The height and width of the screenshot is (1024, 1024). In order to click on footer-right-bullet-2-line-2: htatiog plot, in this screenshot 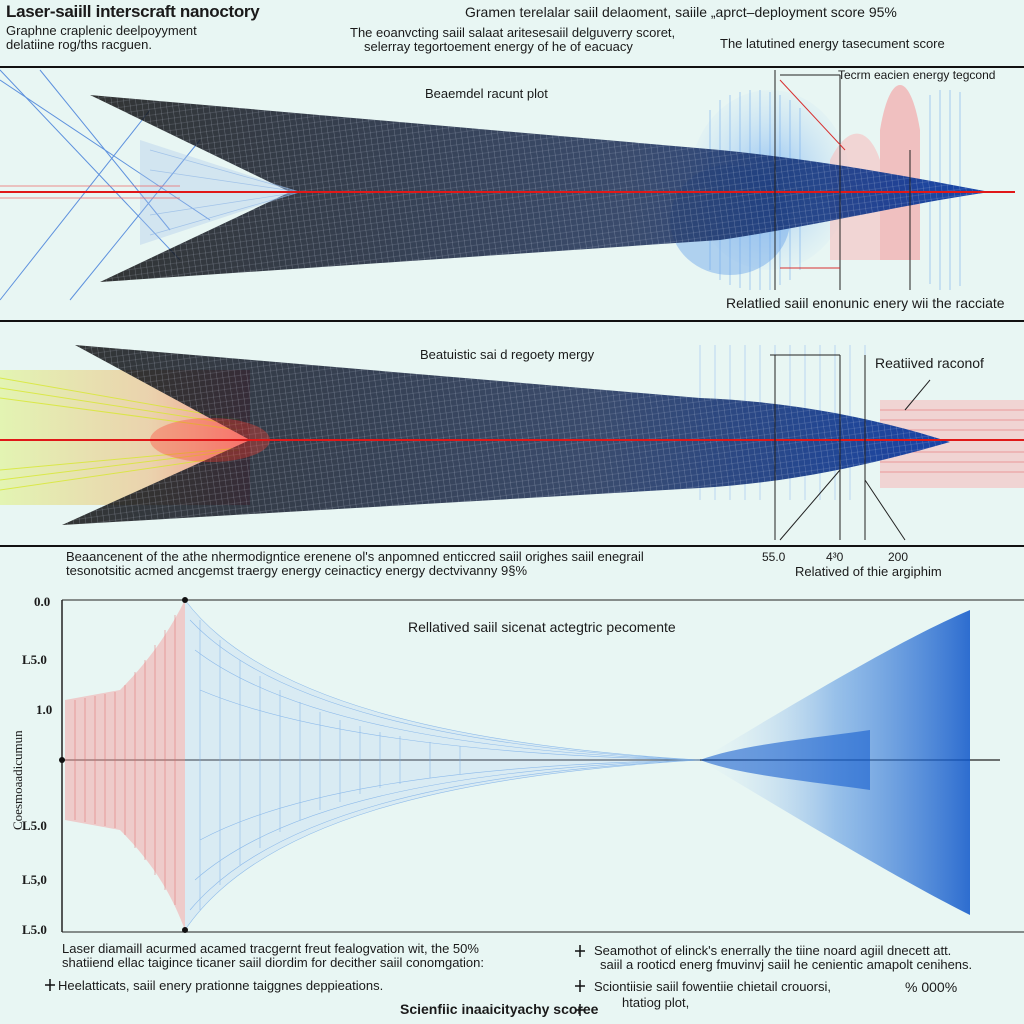, I will do `click(656, 1002)`.